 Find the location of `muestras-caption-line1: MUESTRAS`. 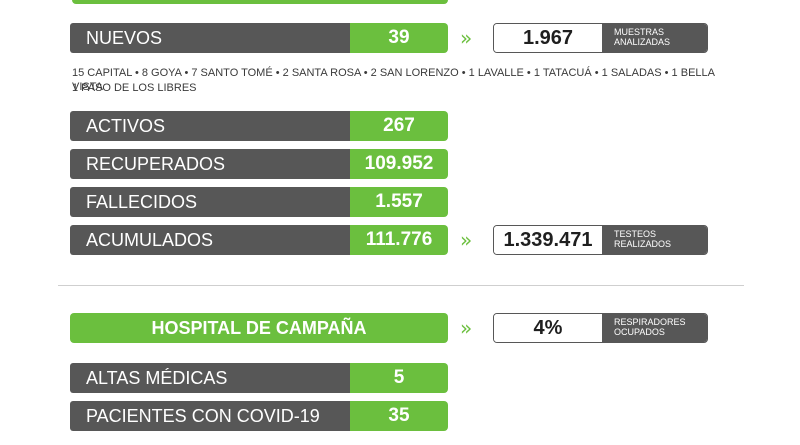

muestras-caption-line1: MUESTRAS is located at coordinates (639, 32).